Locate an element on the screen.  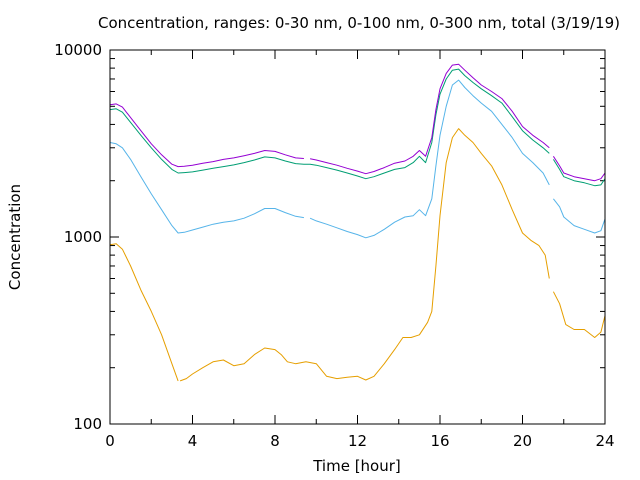
y-axis-label: Concentration is located at coordinates (15, 237).